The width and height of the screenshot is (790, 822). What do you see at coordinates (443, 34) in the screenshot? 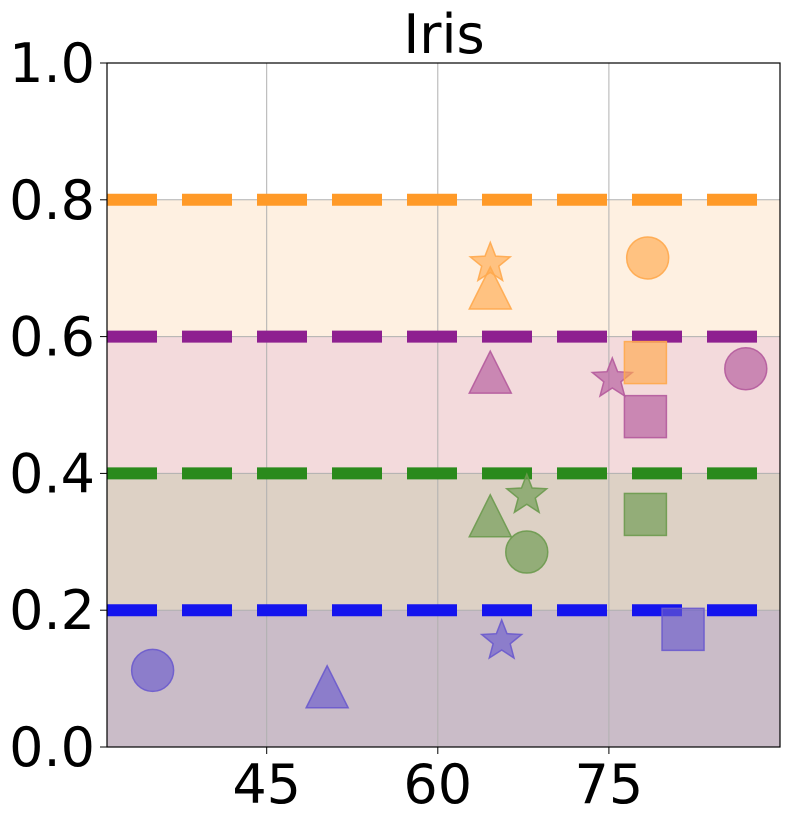
I see `chart-title: Iris` at bounding box center [443, 34].